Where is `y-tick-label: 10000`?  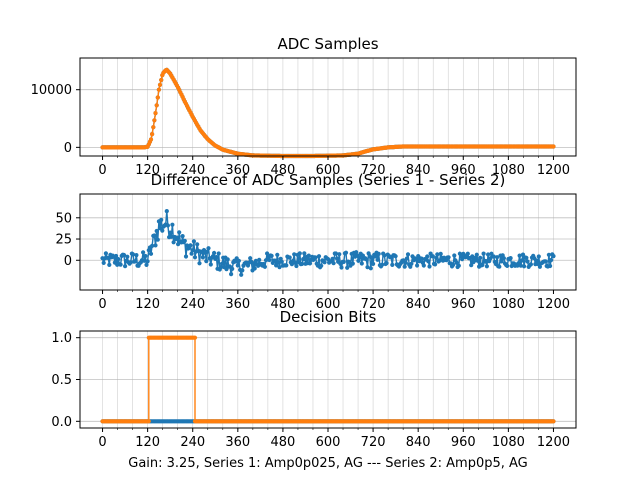
y-tick-label: 10000 is located at coordinates (51, 90).